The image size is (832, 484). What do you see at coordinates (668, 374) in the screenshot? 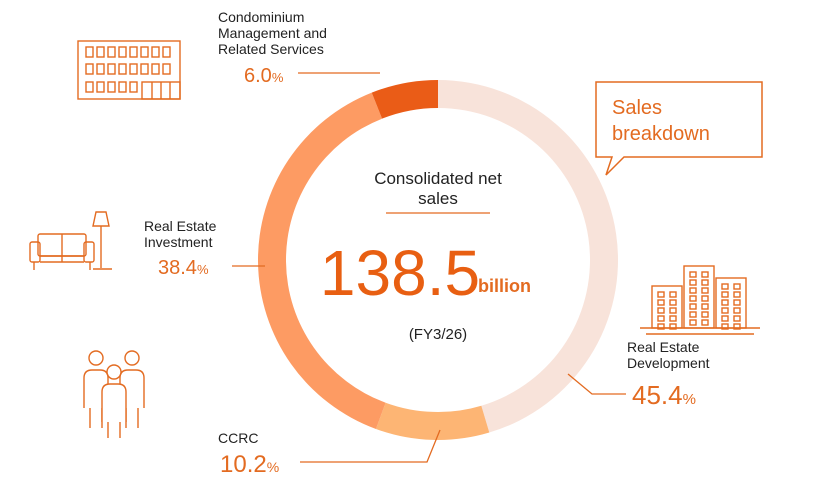
I see `label-development: Real Estate Development 45.4%` at bounding box center [668, 374].